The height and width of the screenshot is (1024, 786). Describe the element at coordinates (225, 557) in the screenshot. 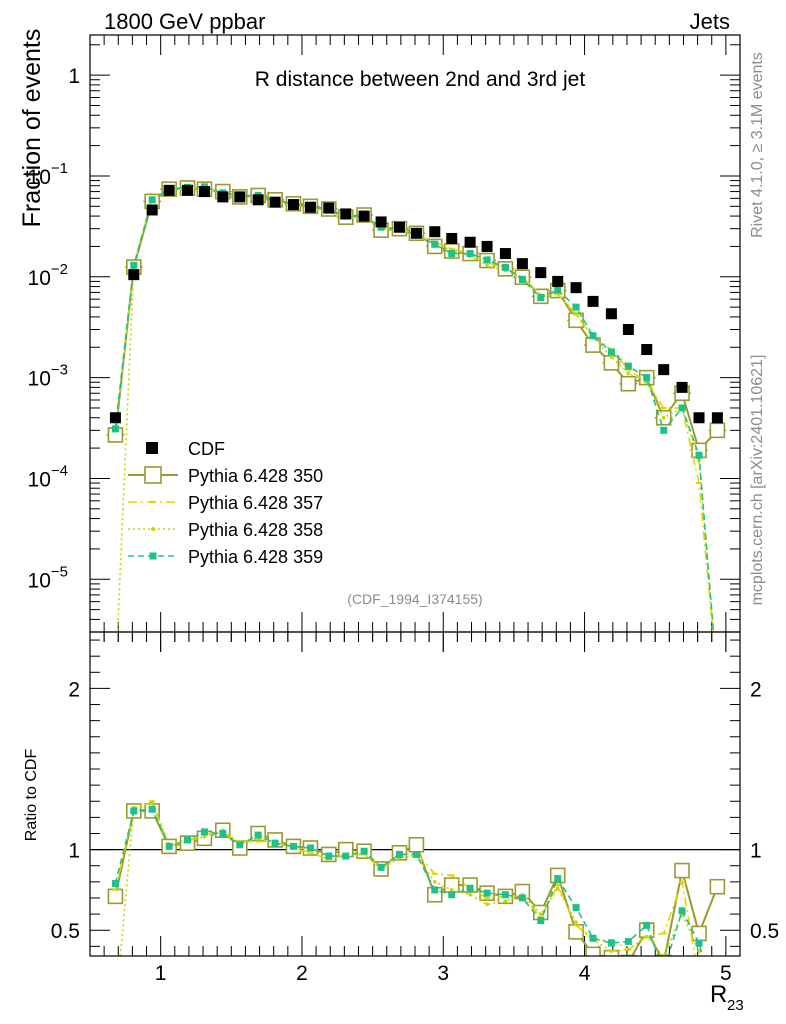

I see `legend-item: Pythia 6.428 359` at that location.